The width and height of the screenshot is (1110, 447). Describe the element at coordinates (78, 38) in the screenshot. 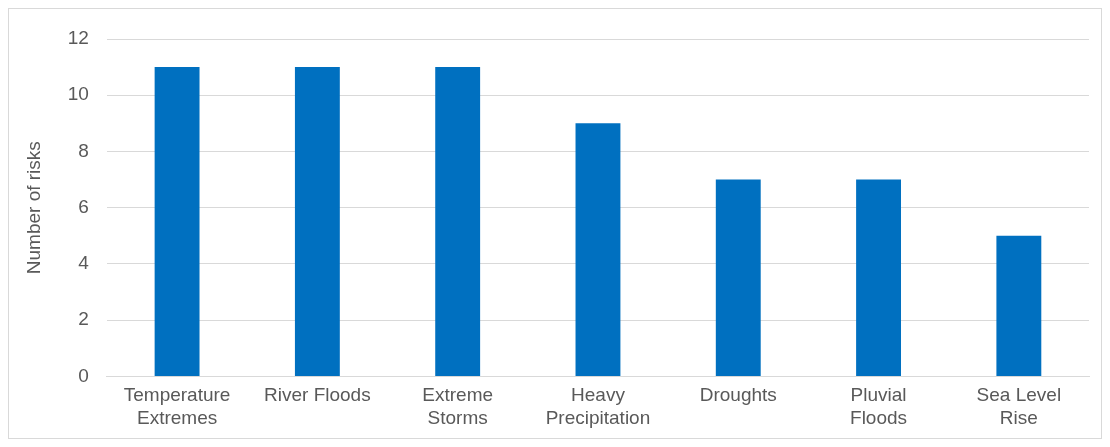

I see `y-tick-label: 12` at that location.